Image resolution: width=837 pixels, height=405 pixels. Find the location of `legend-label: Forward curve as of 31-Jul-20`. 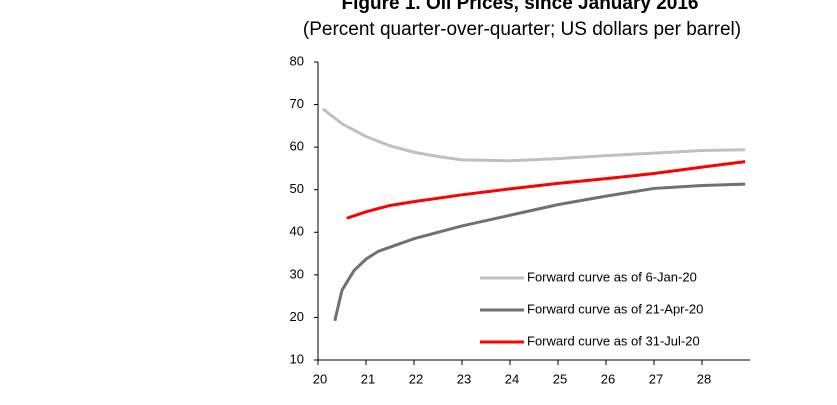

legend-label: Forward curve as of 31-Jul-20 is located at coordinates (613, 340).